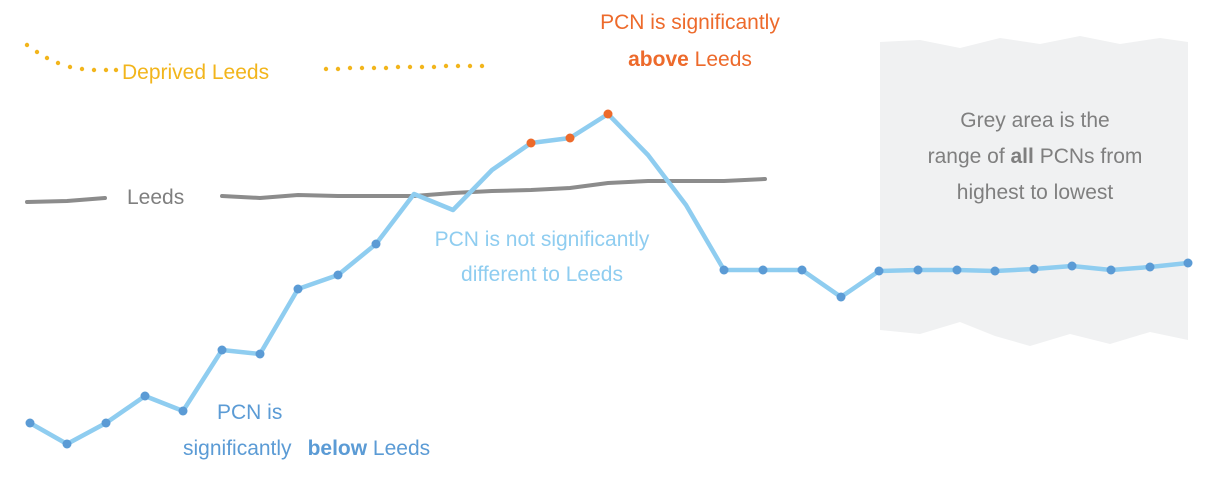  I want to click on below-line2: significantly below Leeds, so click(306, 448).